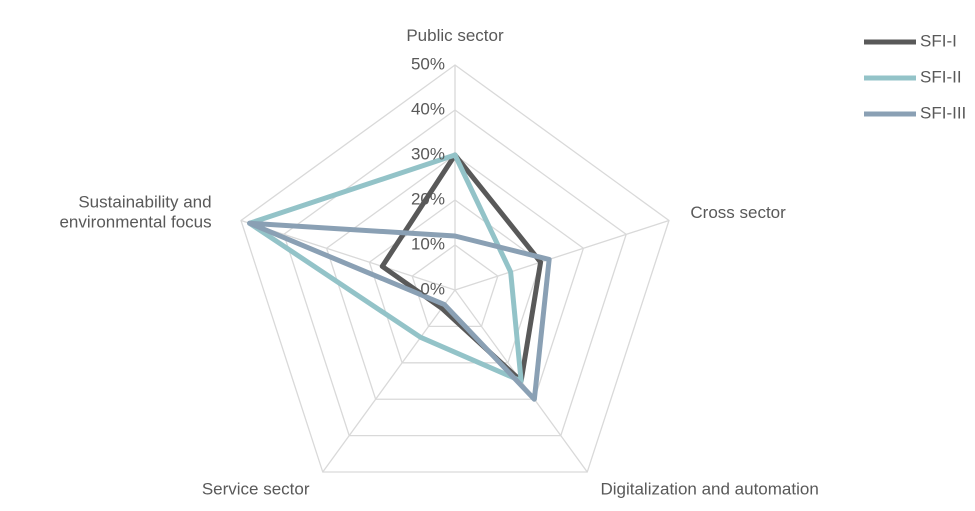 Image resolution: width=975 pixels, height=511 pixels. What do you see at coordinates (428, 243) in the screenshot?
I see `y-tick-label: 10%` at bounding box center [428, 243].